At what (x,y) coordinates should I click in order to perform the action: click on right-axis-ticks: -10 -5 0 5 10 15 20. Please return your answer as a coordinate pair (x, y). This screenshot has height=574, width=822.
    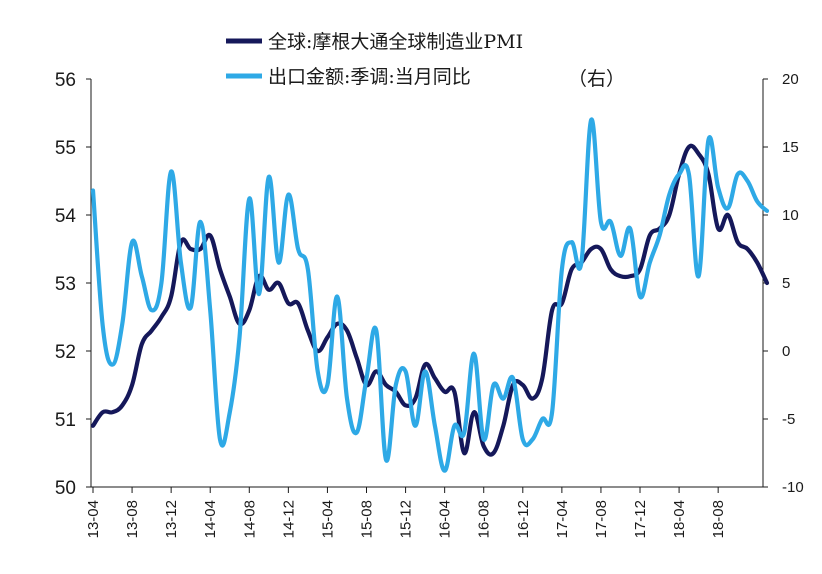
    Looking at the image, I should click on (783, 283).